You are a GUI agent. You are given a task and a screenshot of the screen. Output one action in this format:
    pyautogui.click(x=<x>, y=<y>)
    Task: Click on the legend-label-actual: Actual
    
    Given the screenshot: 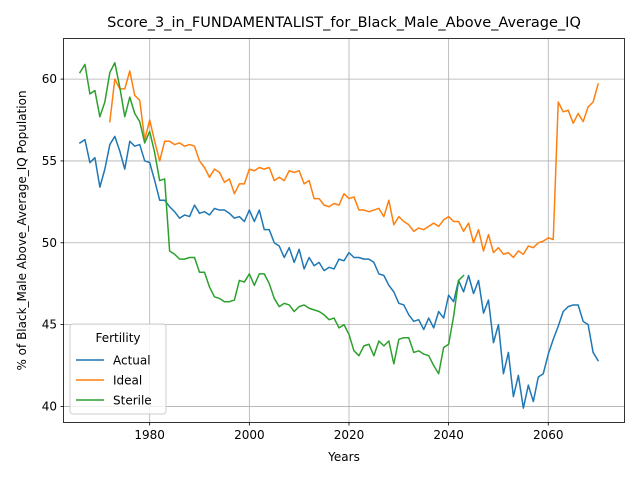 What is the action you would take?
    pyautogui.click(x=132, y=361)
    